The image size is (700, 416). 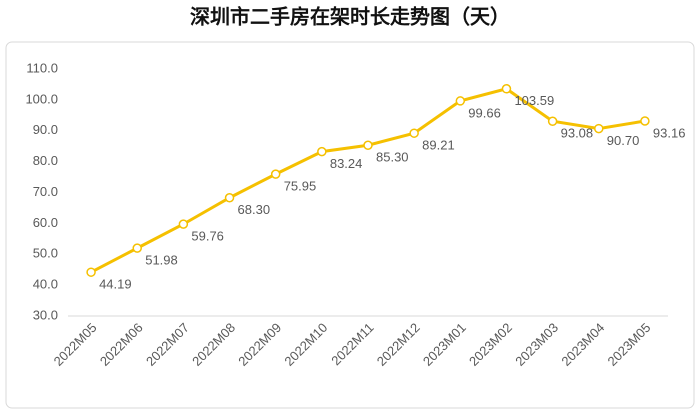 I want to click on data-label: 99.66, so click(x=484, y=112).